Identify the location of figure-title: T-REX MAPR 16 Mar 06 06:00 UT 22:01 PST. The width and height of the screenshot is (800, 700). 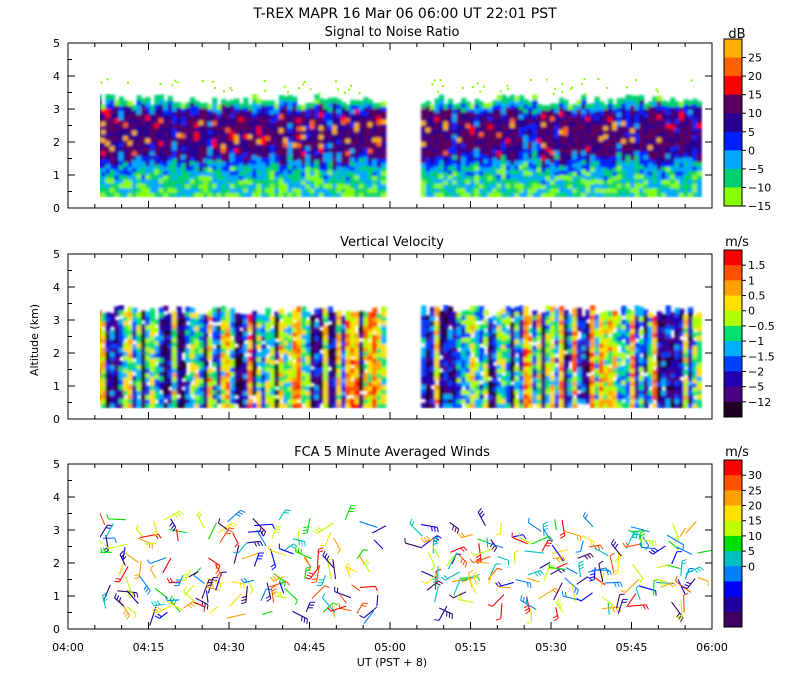
(404, 14).